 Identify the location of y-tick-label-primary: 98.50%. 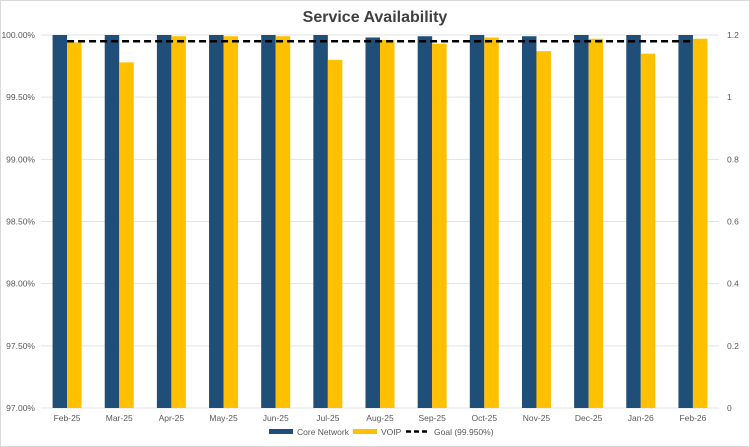
(20, 222).